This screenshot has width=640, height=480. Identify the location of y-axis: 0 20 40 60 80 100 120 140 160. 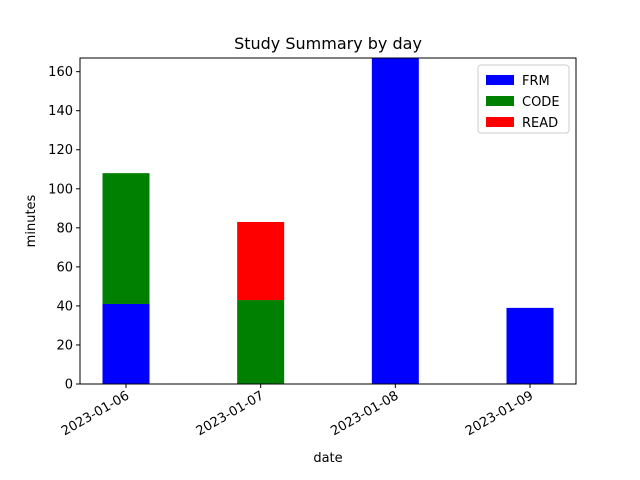
(64, 229).